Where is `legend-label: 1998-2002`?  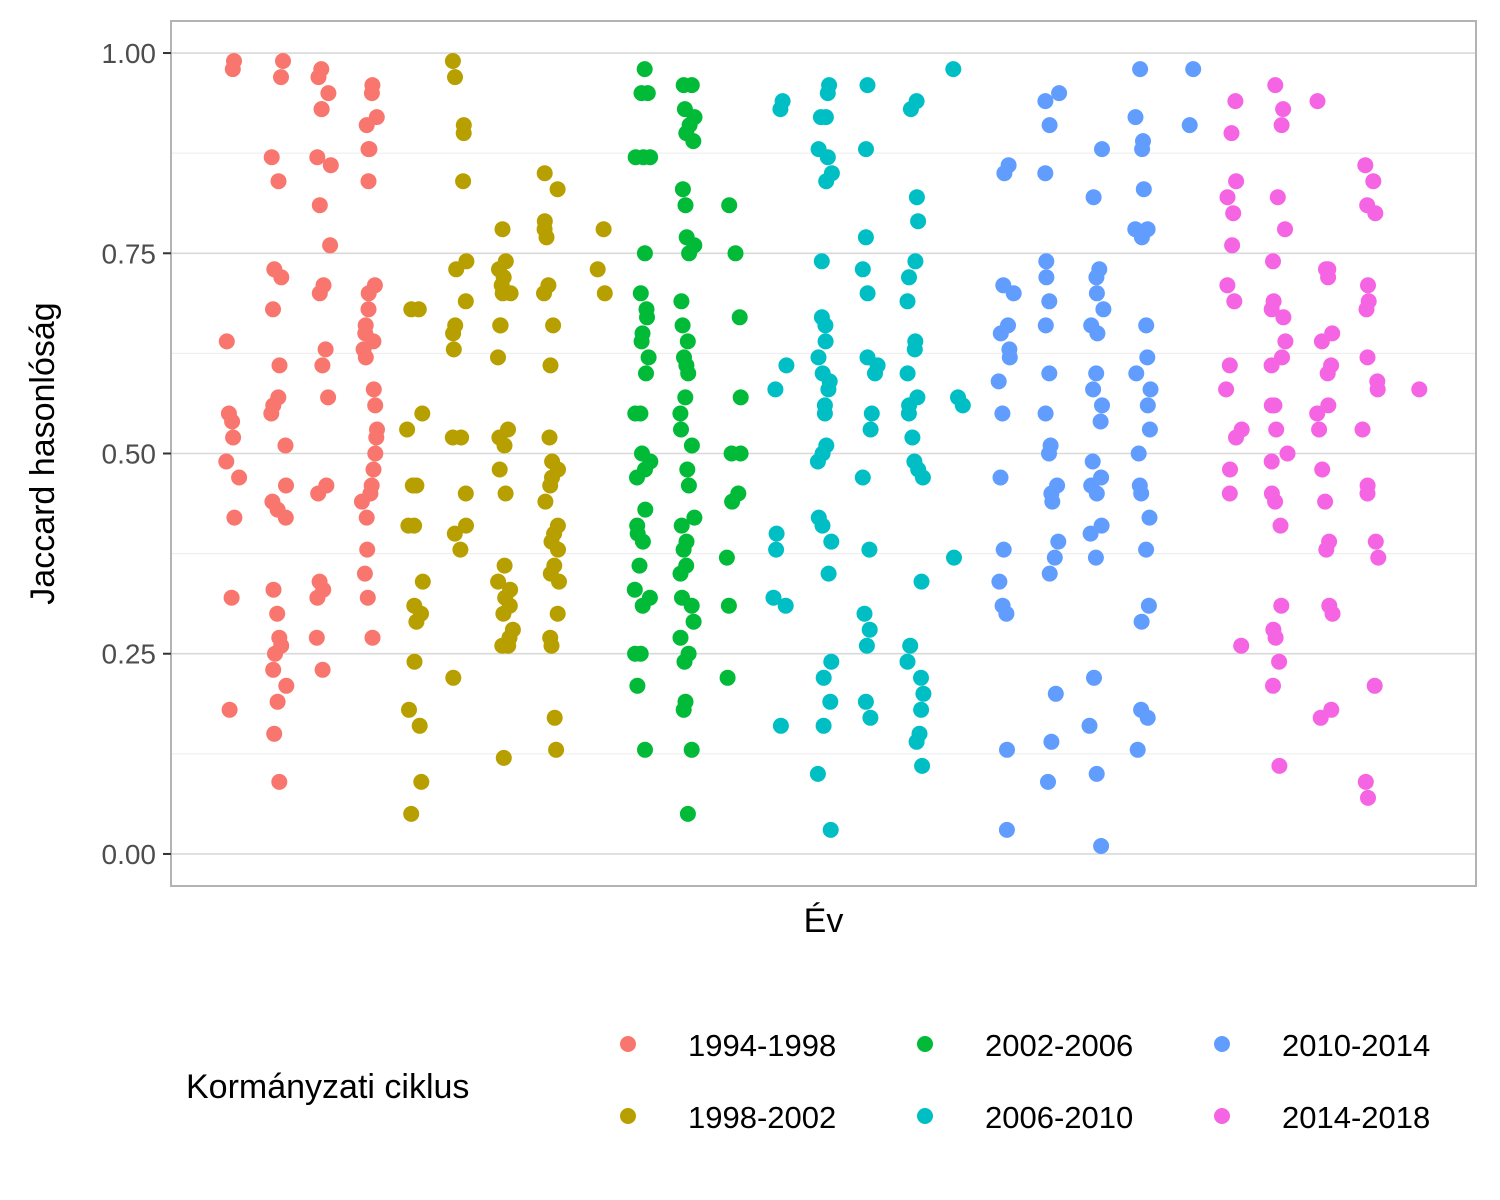
legend-label: 1998-2002 is located at coordinates (762, 1117).